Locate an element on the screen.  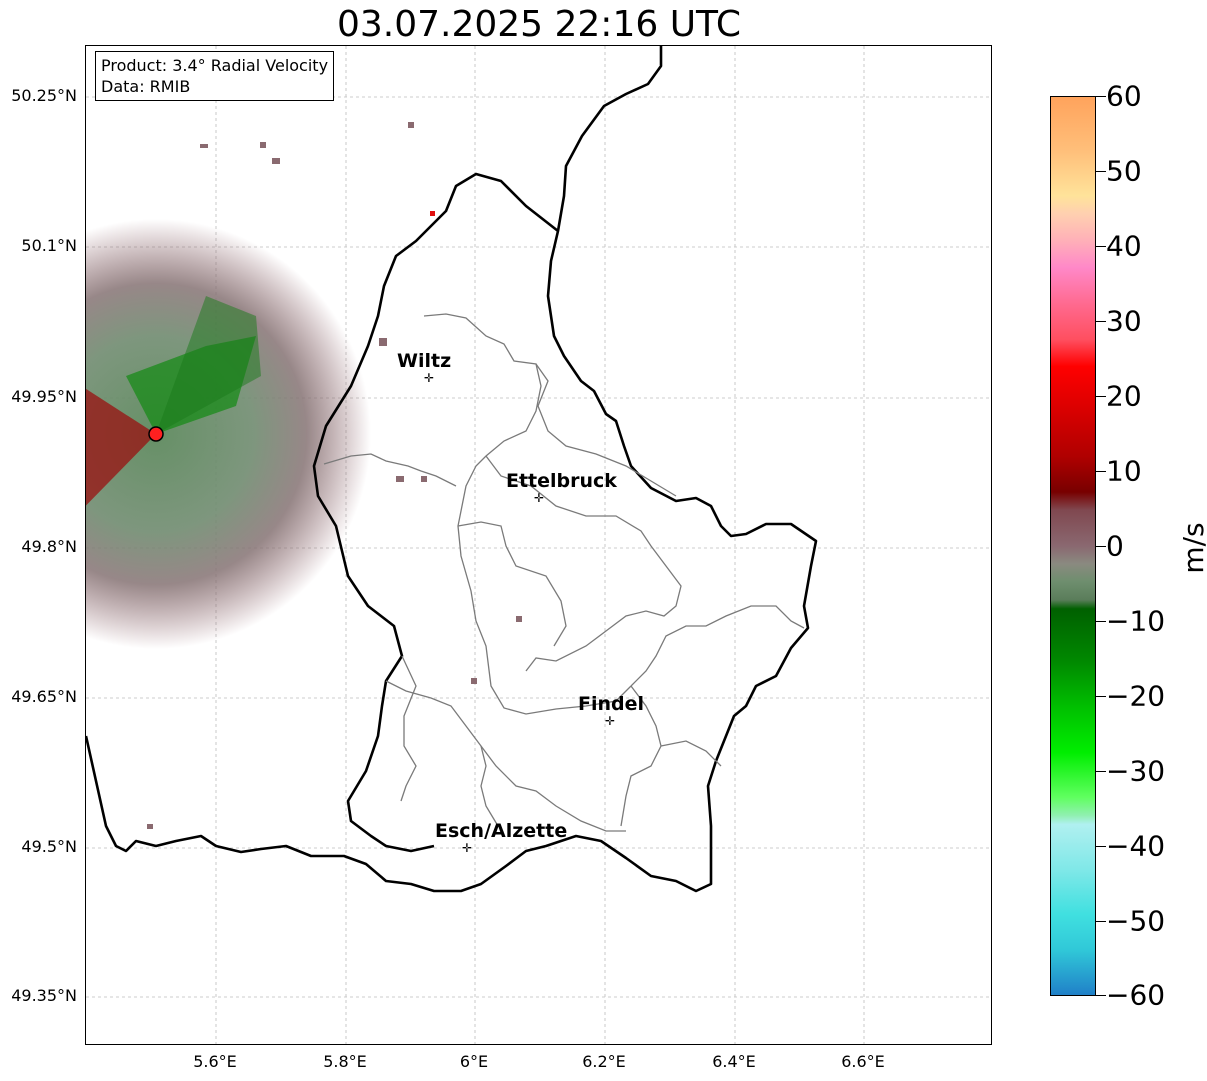
product-info-box: Product: 3.4° Radial Velocity Data: RMIB is located at coordinates (215, 76).